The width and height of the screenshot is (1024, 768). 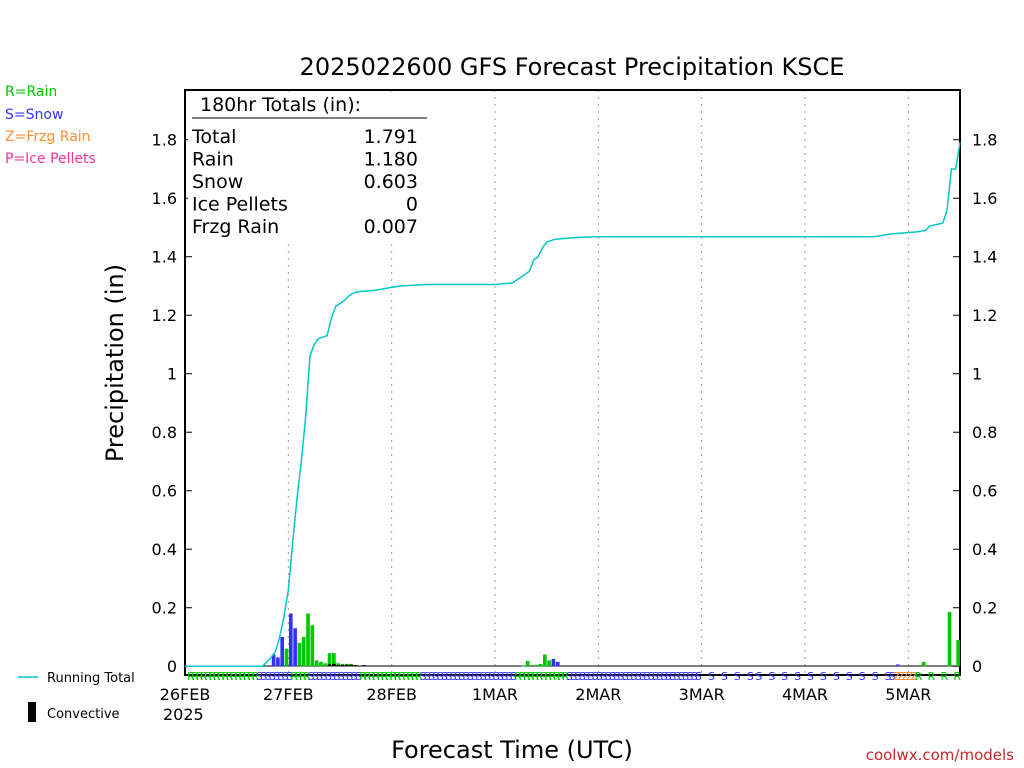 I want to click on legend-snow: S=Snow, so click(x=34, y=115).